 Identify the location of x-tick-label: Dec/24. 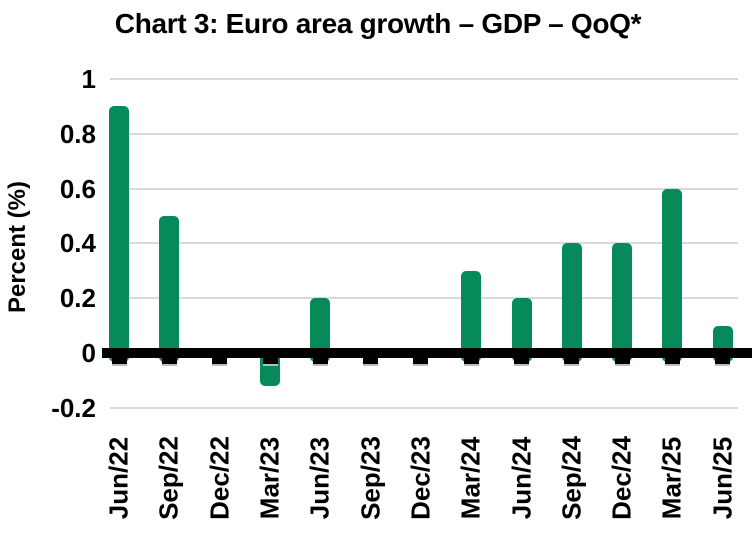
(621, 478).